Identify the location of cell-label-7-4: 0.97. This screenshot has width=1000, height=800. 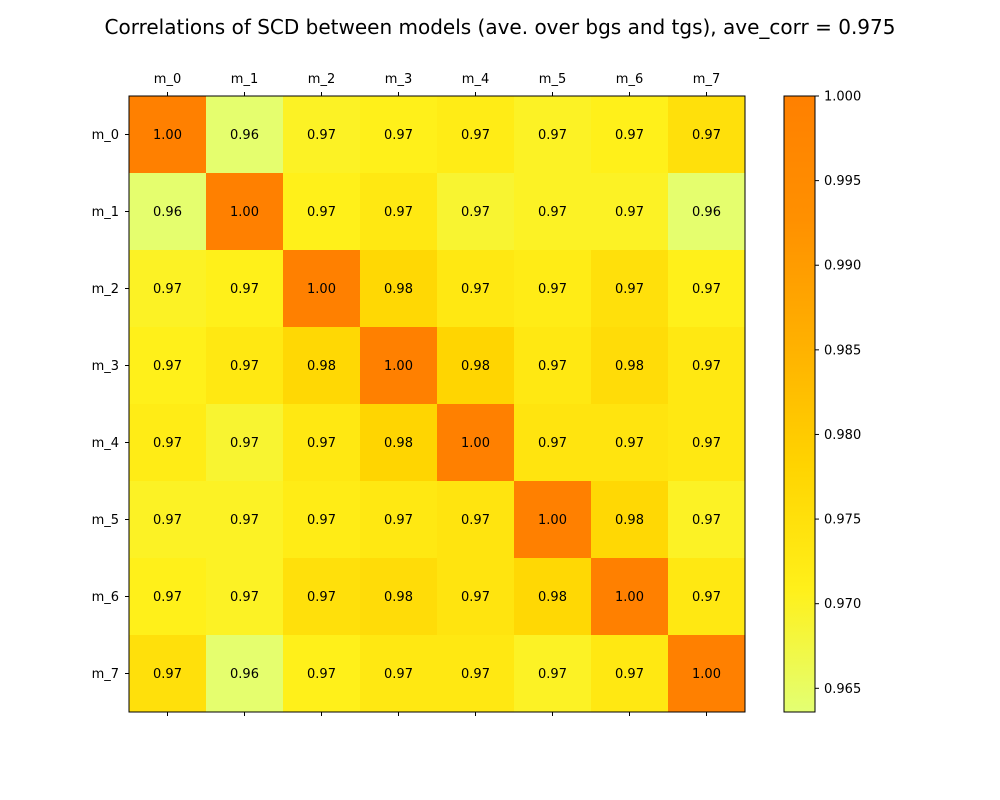
(475, 674).